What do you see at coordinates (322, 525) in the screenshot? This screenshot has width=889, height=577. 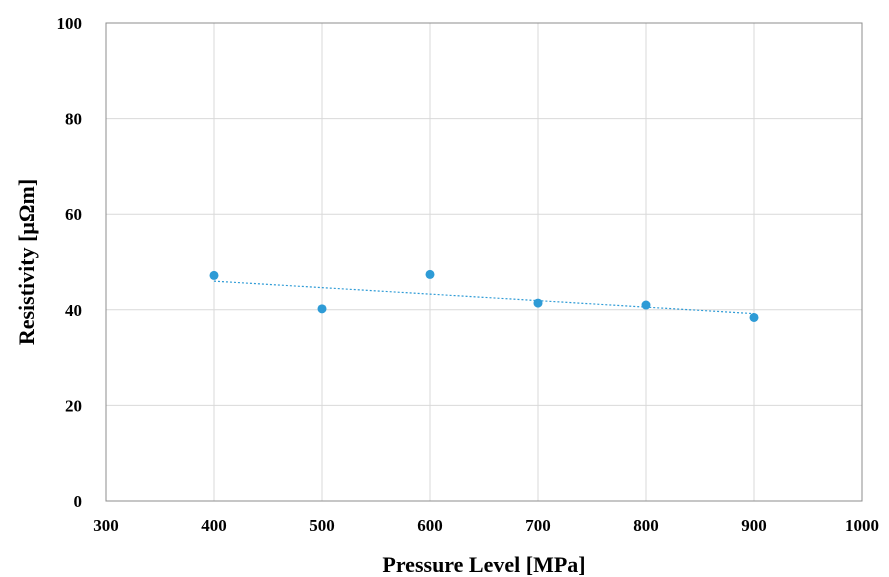 I see `x-tick-label: 500` at bounding box center [322, 525].